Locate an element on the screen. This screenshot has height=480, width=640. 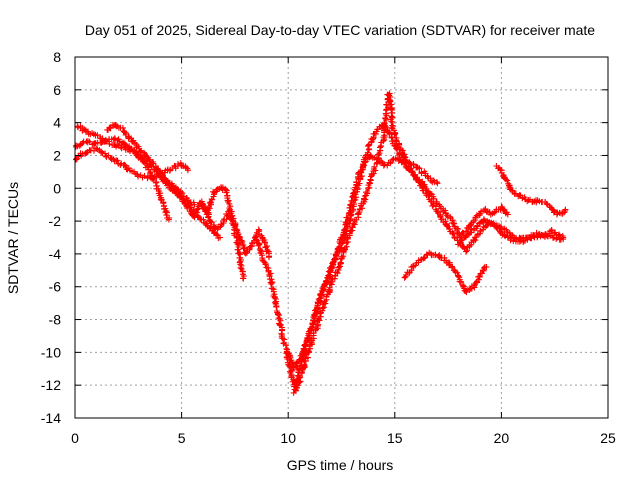
y-tick-label: 2 is located at coordinates (57, 155).